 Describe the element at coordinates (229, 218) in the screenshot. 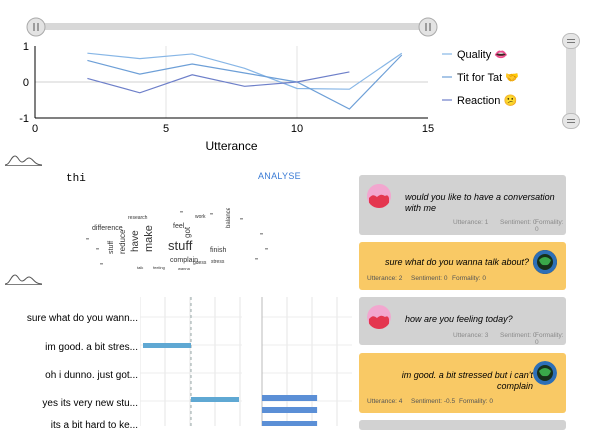

I see `word-cloud-word: balance` at that location.